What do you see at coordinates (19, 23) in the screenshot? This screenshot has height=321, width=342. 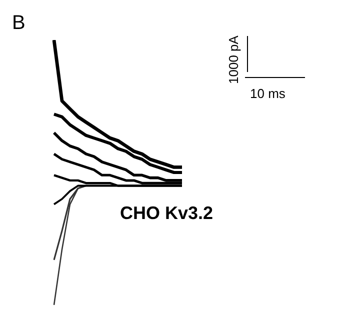 I see `chart-title: B` at bounding box center [19, 23].